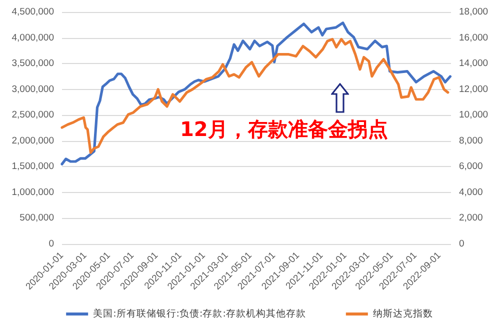  What do you see at coordinates (471, 192) in the screenshot?
I see `y2-tick-label: 4,000` at bounding box center [471, 192].